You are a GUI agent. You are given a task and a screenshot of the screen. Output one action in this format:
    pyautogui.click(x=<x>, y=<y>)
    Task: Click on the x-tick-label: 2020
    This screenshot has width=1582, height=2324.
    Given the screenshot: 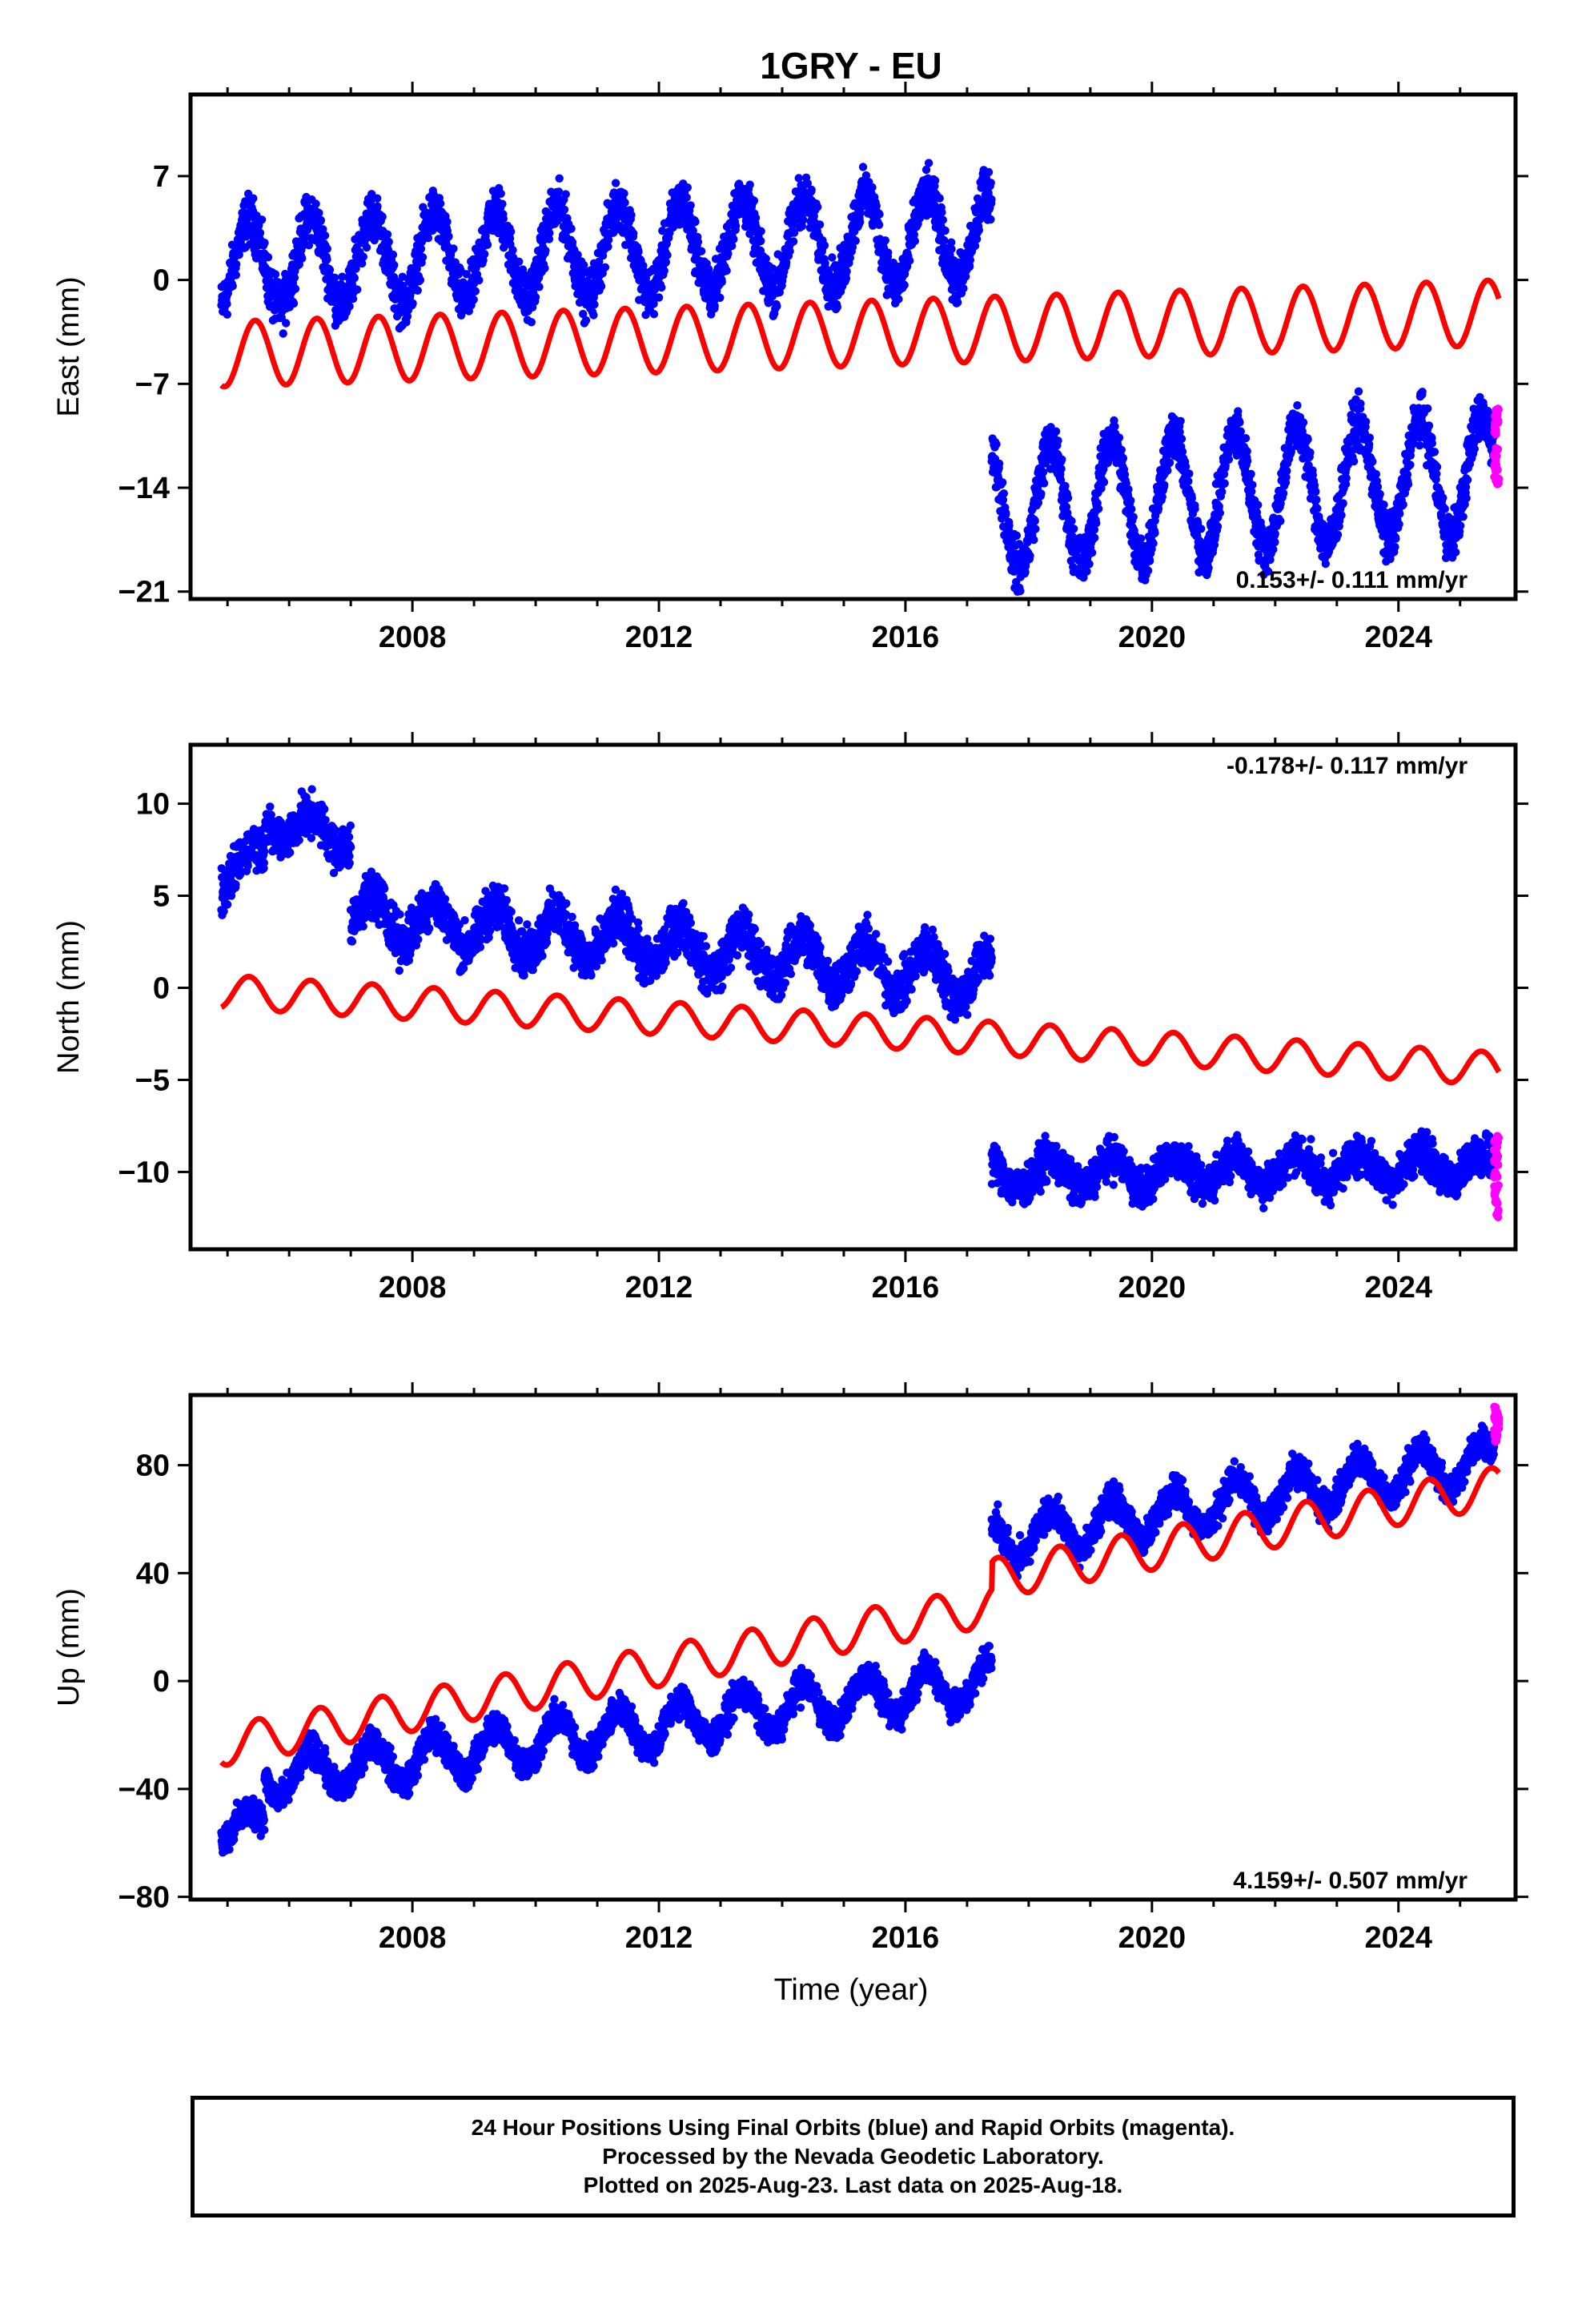 What is the action you would take?
    pyautogui.click(x=1152, y=637)
    